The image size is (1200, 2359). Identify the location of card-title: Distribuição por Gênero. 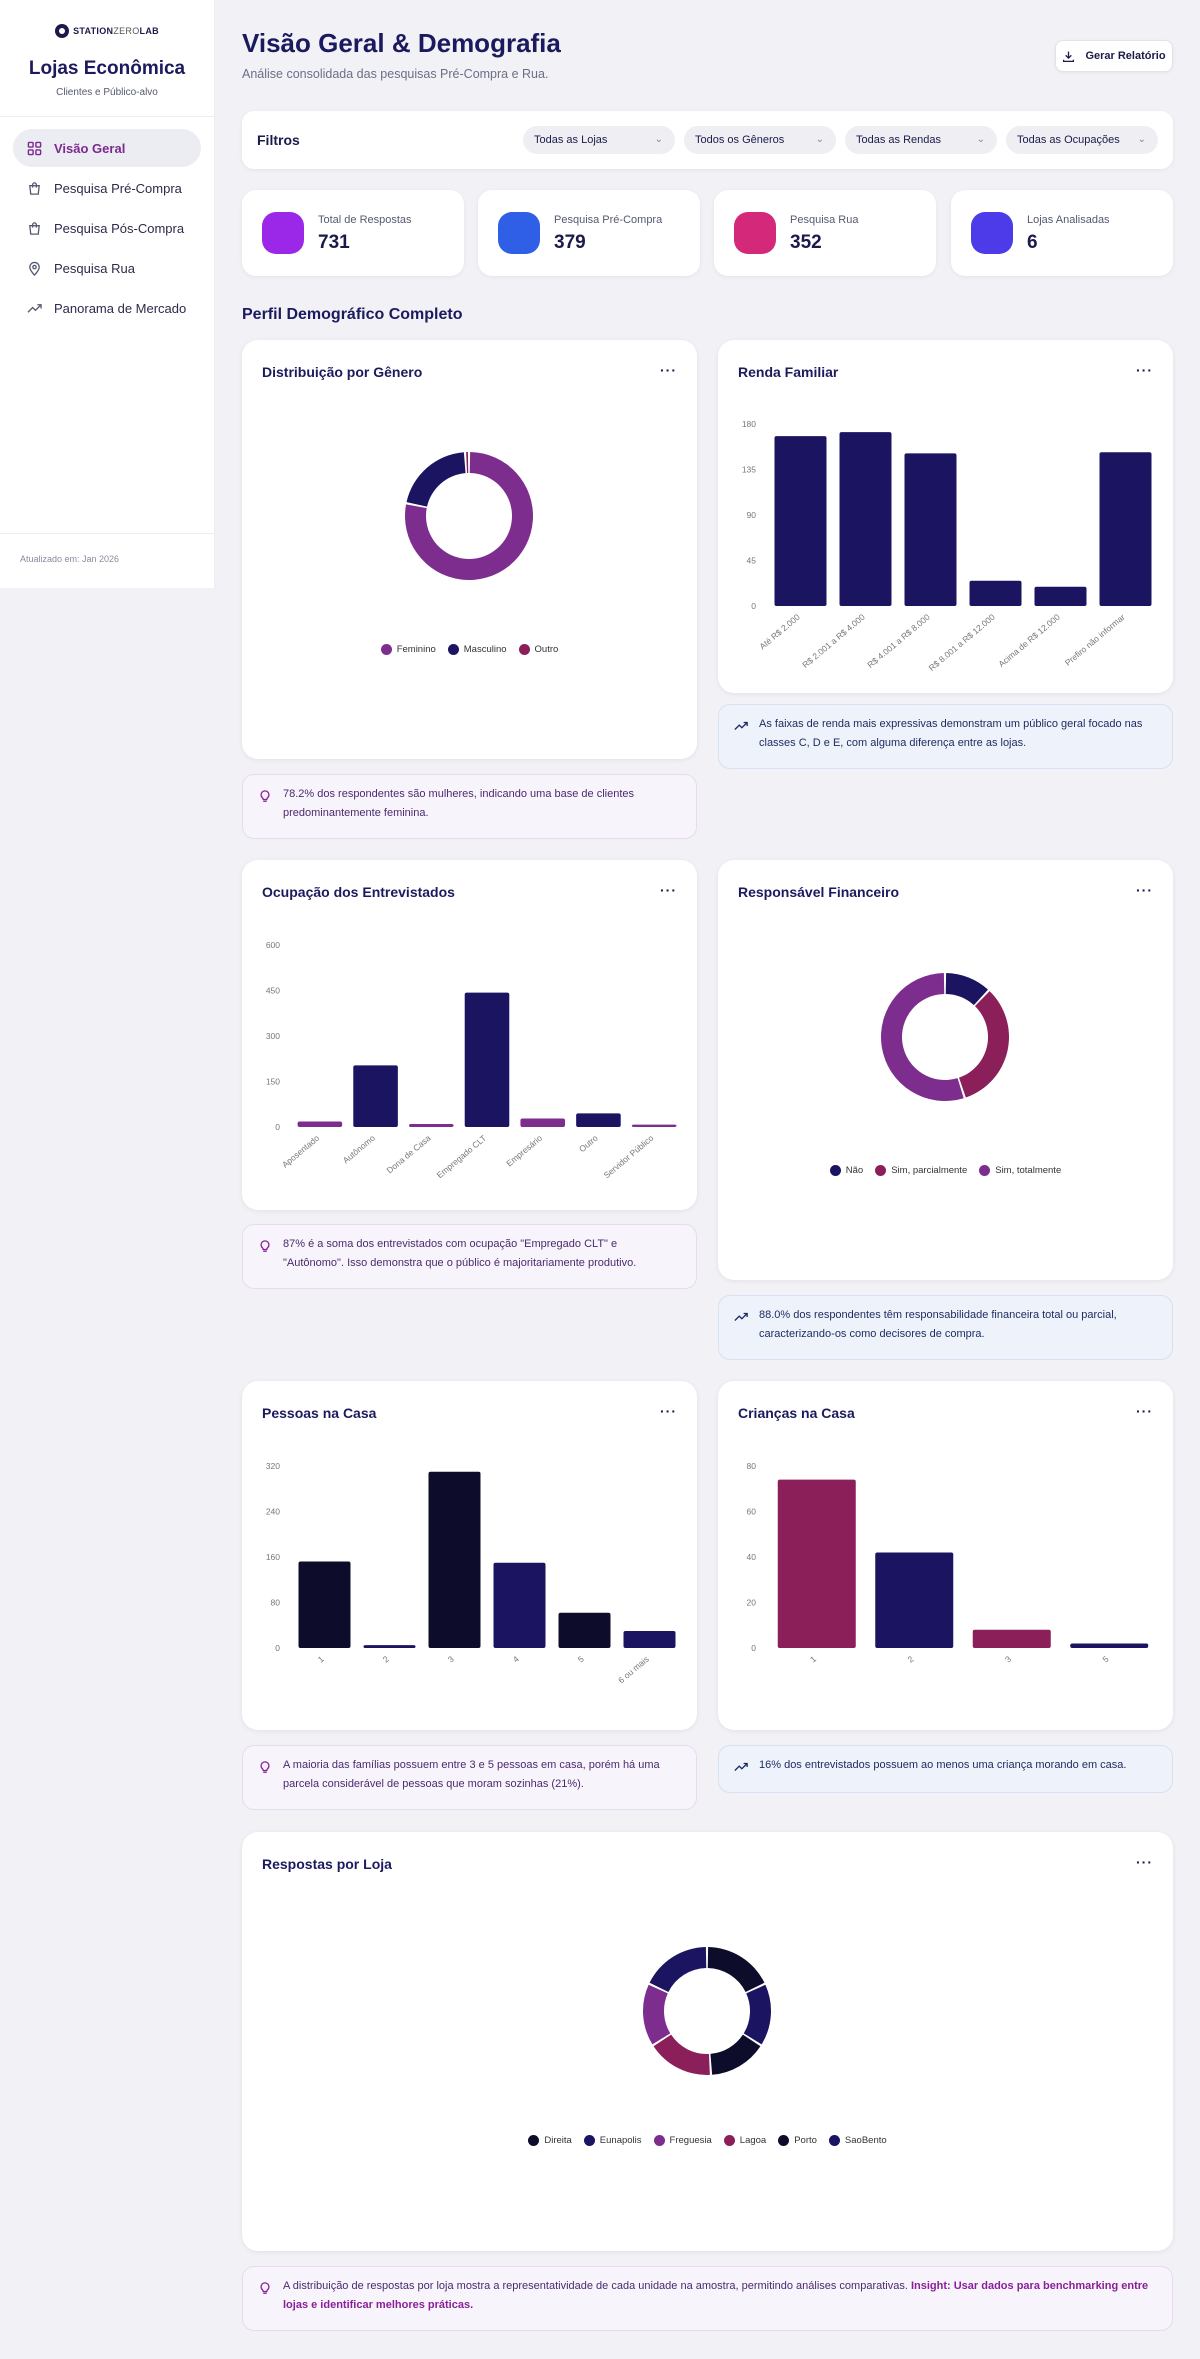
(342, 372).